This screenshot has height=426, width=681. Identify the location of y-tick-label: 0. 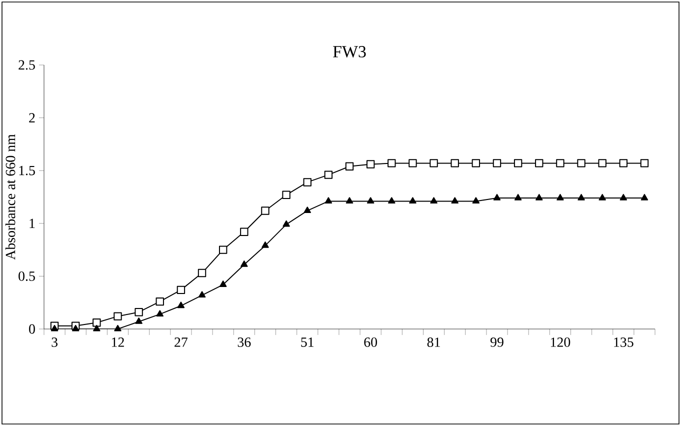
(32, 329).